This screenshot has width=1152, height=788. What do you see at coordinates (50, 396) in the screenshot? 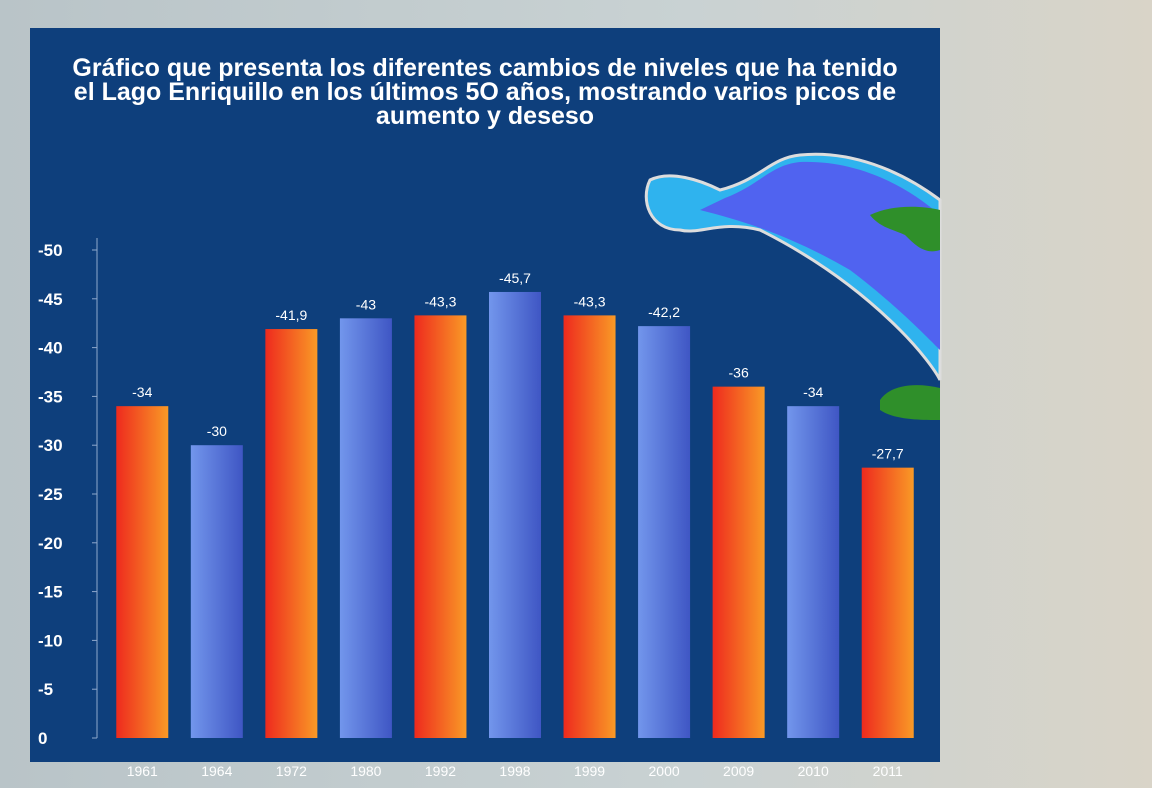
I see `y-tick-label: -35` at bounding box center [50, 396].